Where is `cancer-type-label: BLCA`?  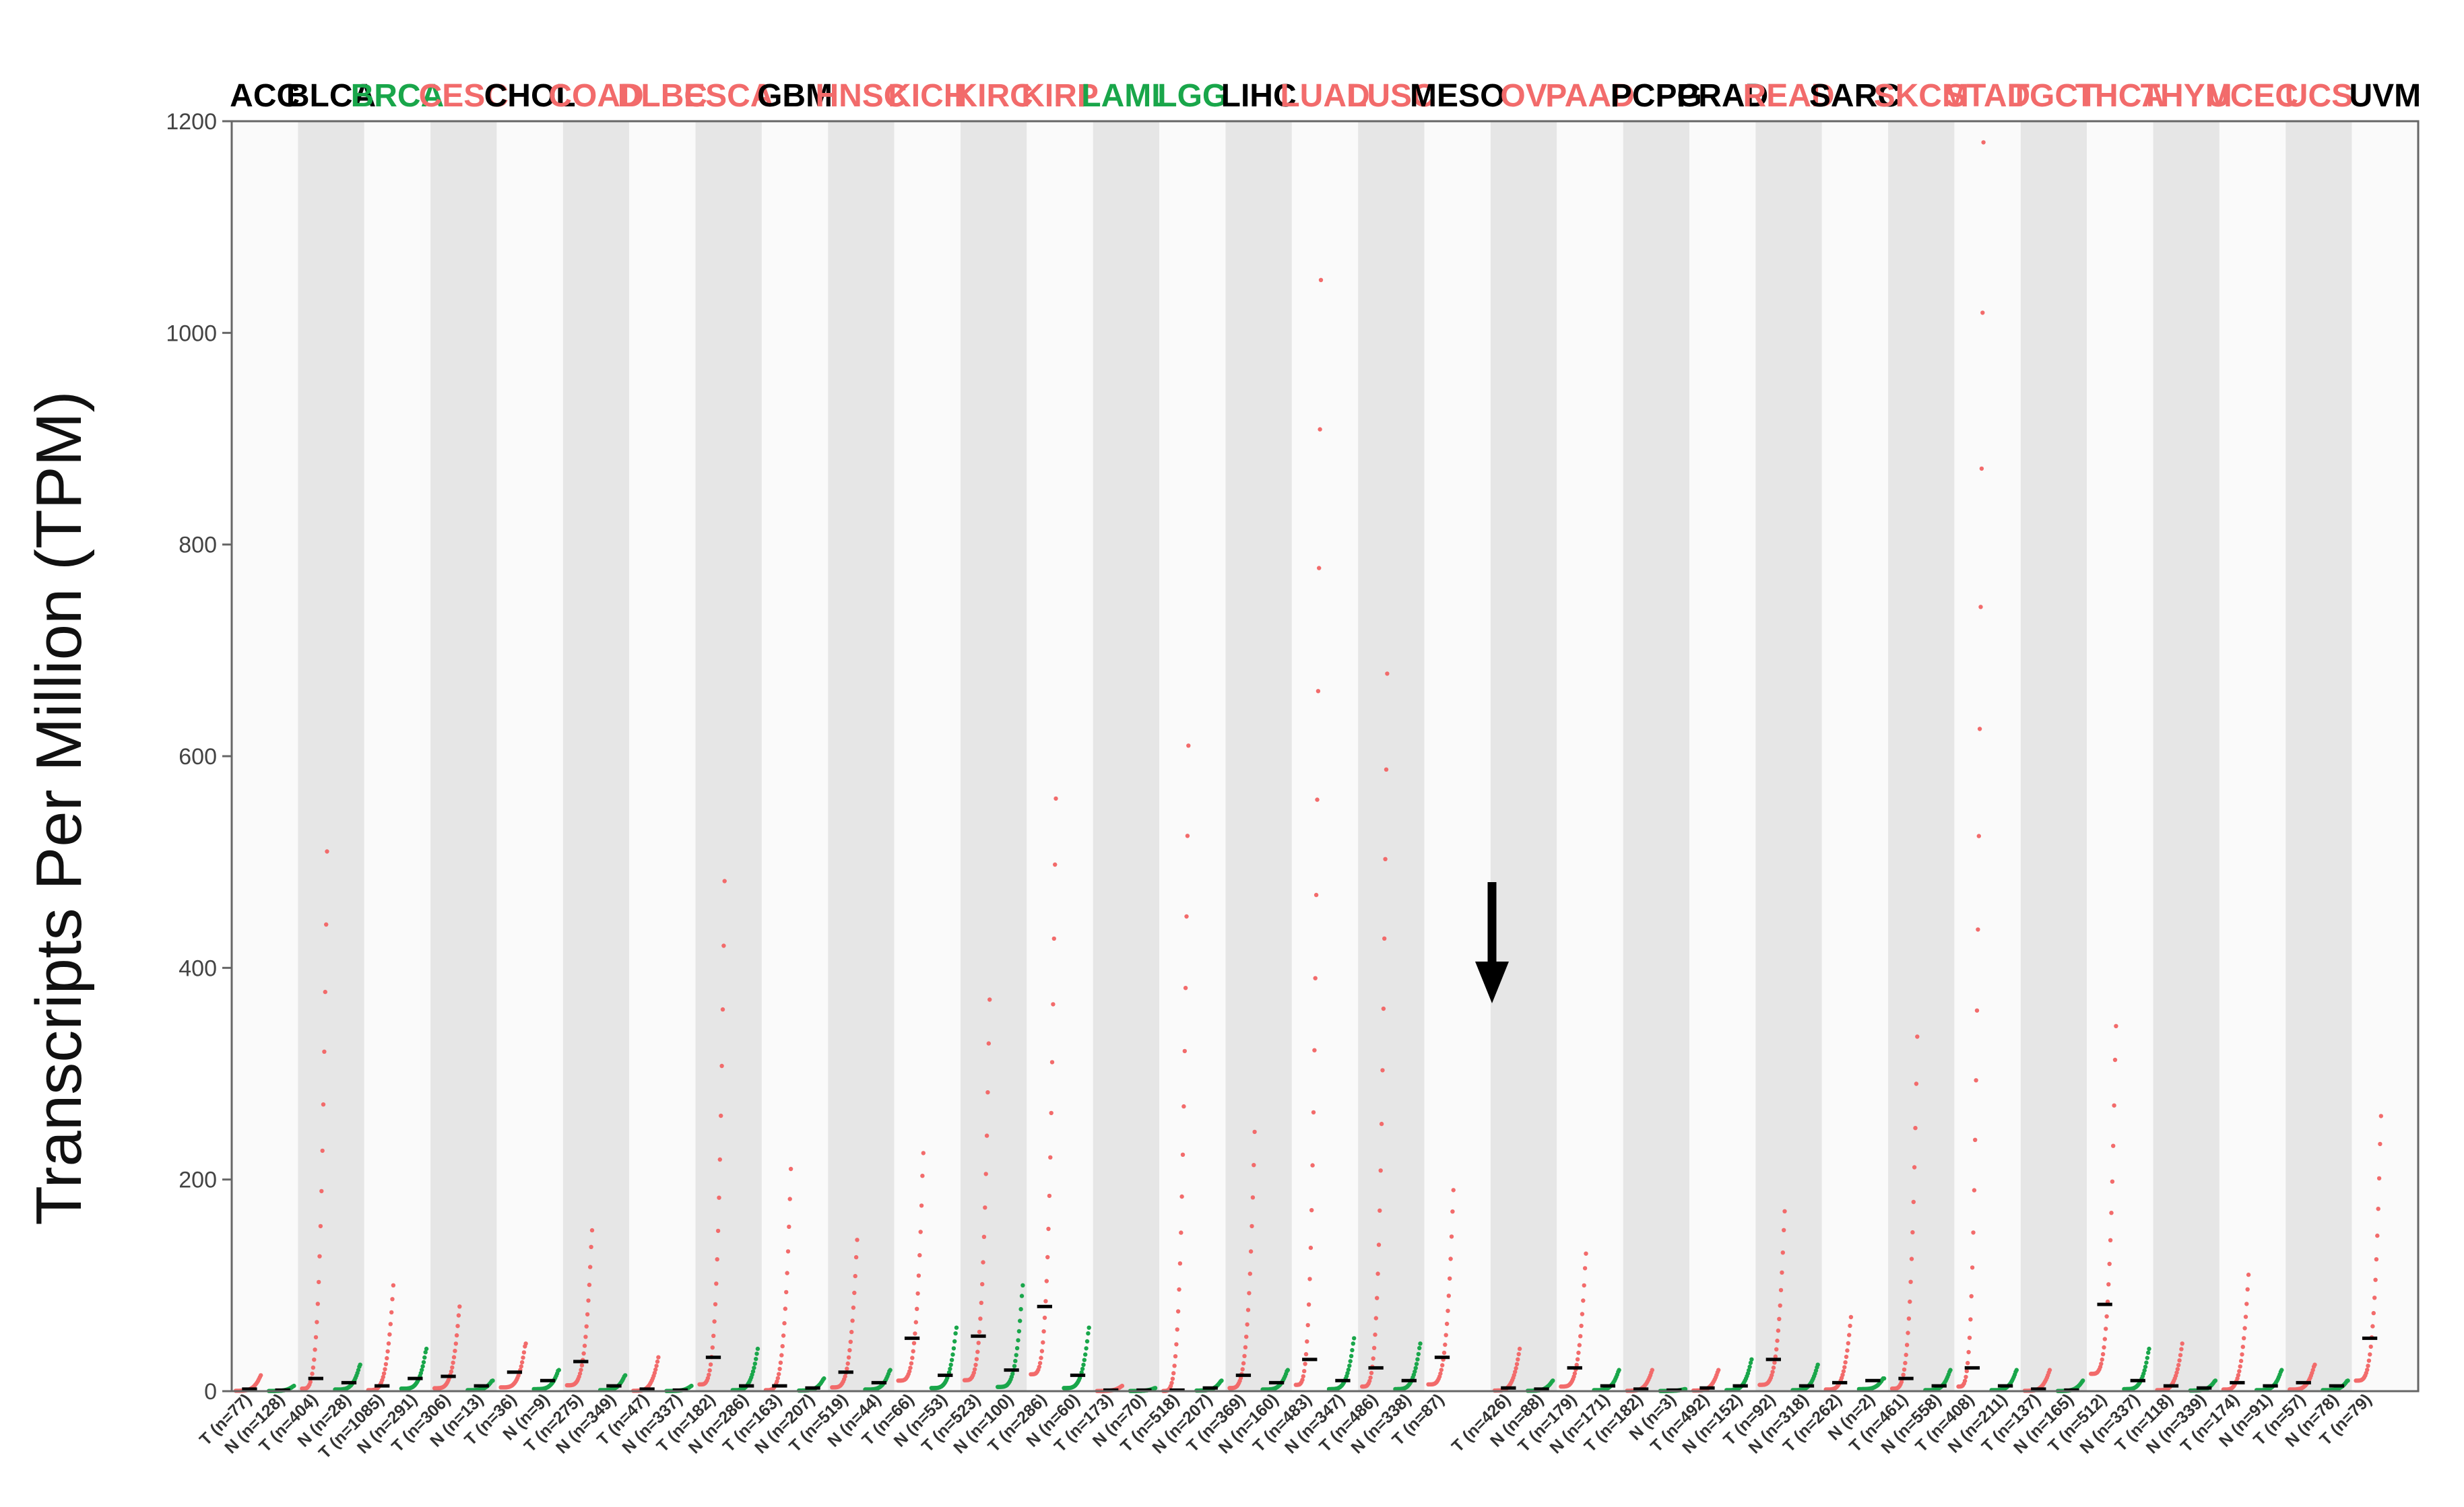 cancer-type-label: BLCA is located at coordinates (331, 96).